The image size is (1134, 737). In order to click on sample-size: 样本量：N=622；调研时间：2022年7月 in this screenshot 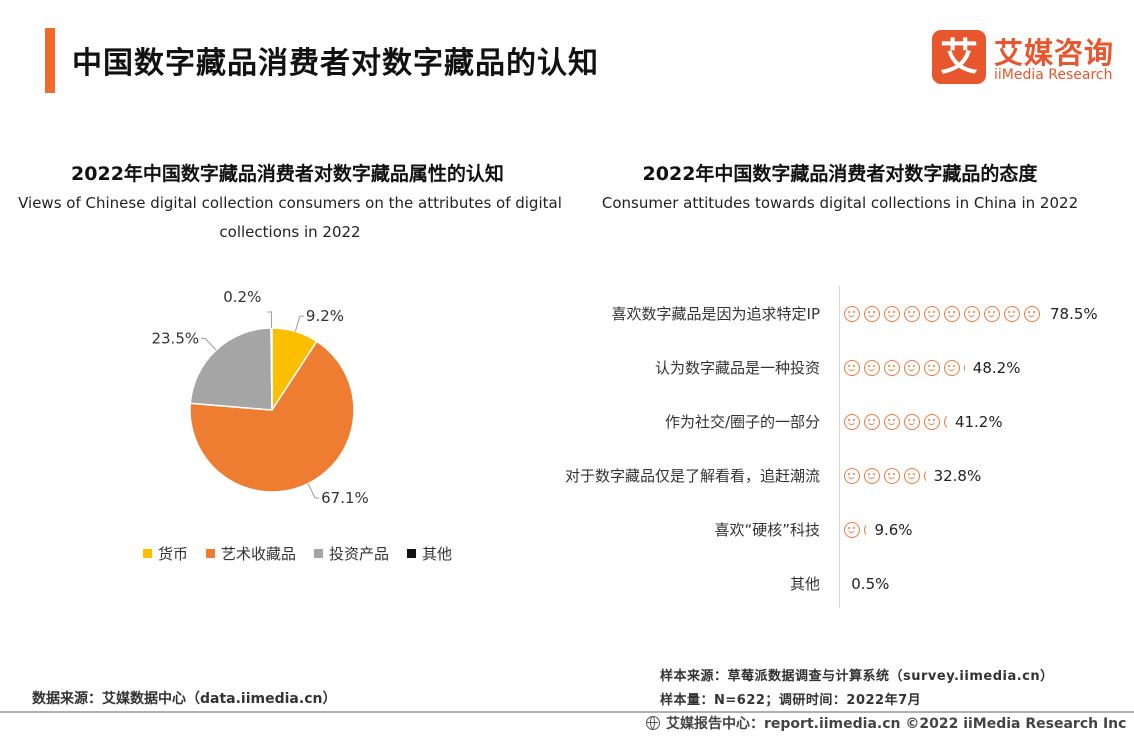, I will do `click(791, 700)`.